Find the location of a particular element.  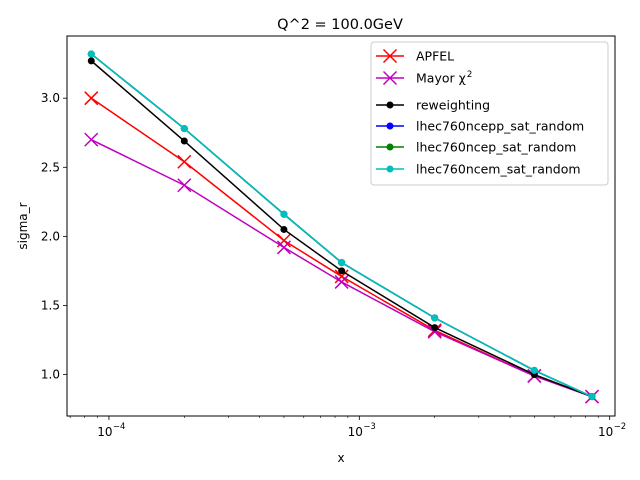

x-axis-label: x is located at coordinates (340, 458).